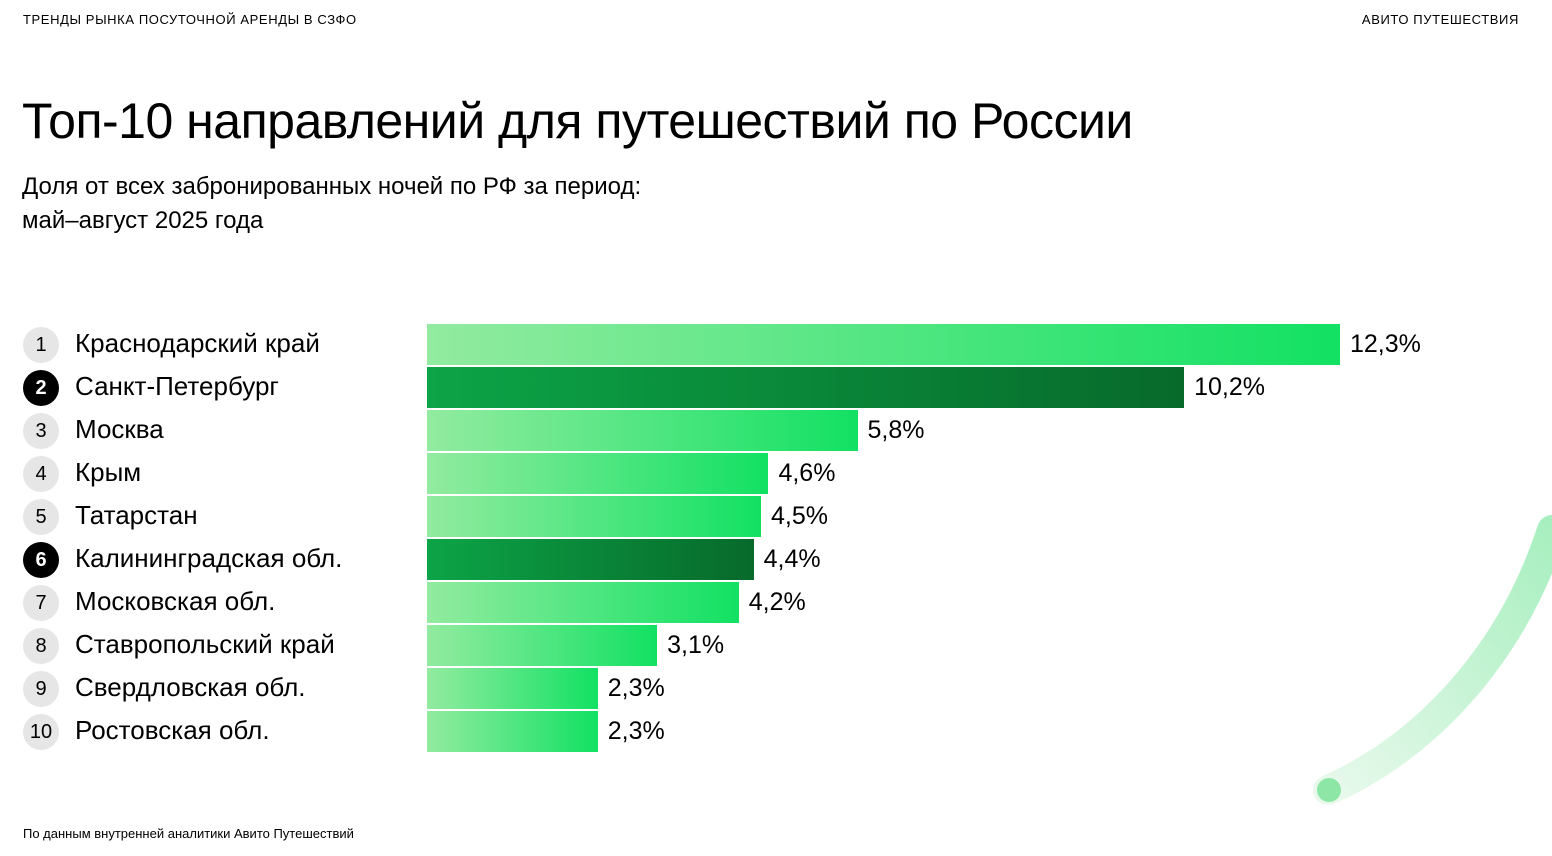 The height and width of the screenshot is (856, 1552). I want to click on category-label: Калининградская обл., so click(209, 558).